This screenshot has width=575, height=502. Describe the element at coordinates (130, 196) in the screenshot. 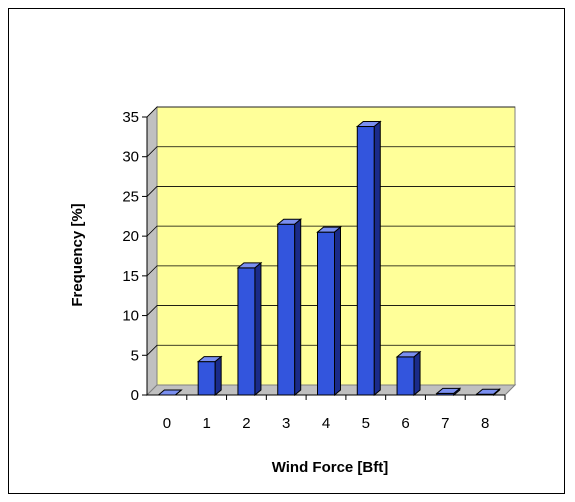

I see `y-tick-label: 25` at that location.